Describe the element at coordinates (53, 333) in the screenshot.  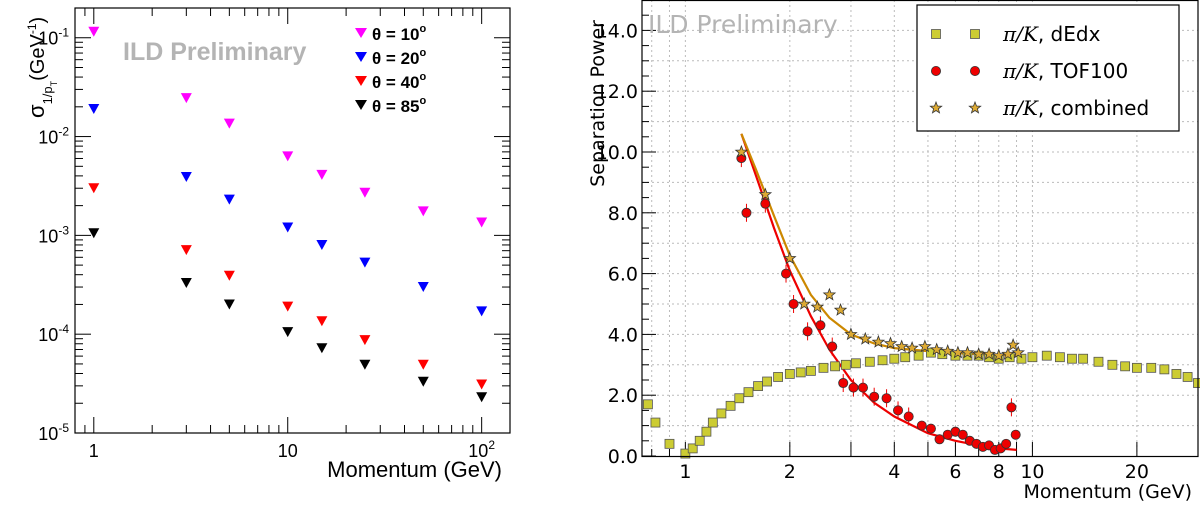
I see `y-tick-label: 10⁻⁴` at that location.